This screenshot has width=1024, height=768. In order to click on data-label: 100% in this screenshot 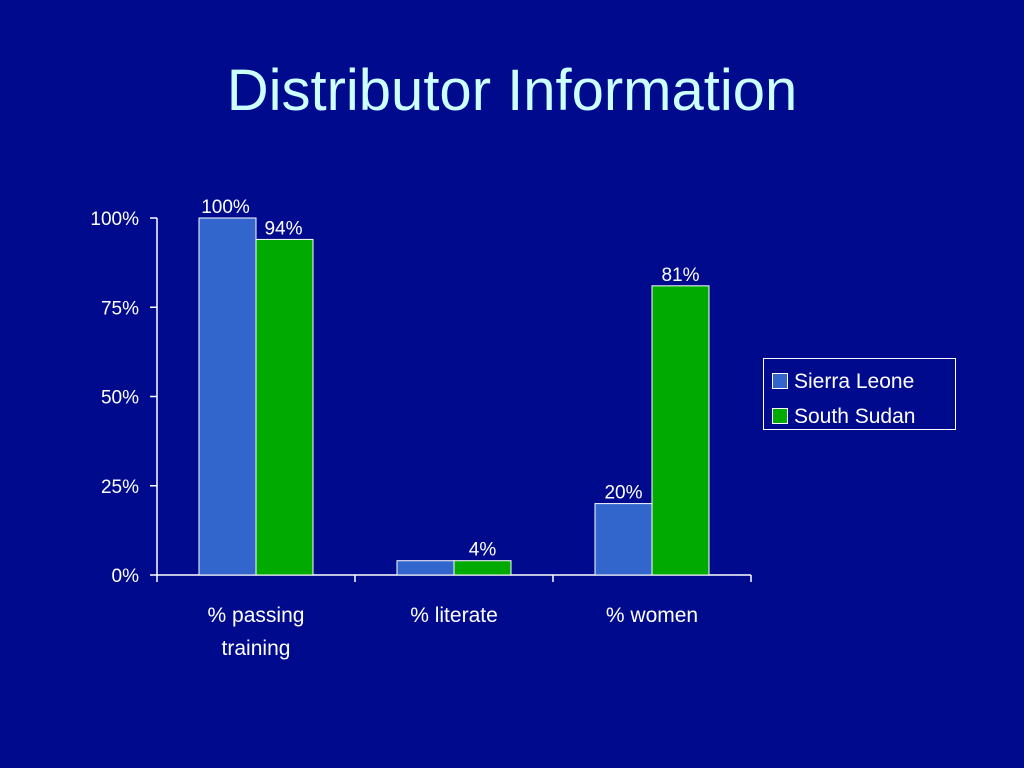, I will do `click(225, 207)`.